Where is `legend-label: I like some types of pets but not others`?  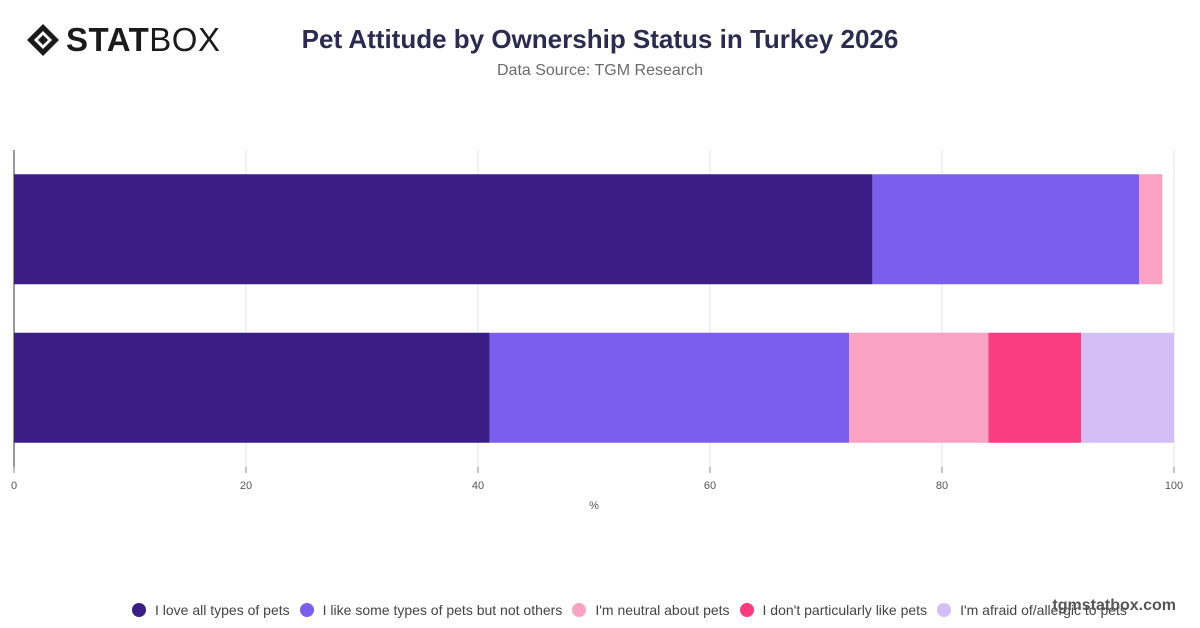
legend-label: I like some types of pets but not others is located at coordinates (442, 610).